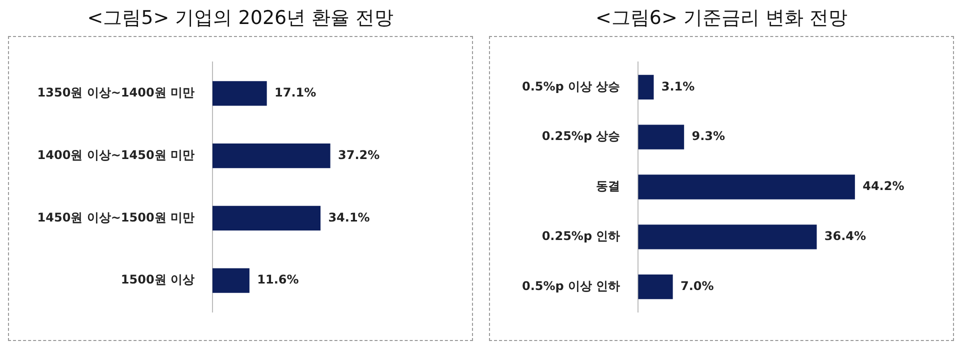 The height and width of the screenshot is (349, 962). Describe the element at coordinates (697, 285) in the screenshot. I see `data-label: 7.0%` at that location.